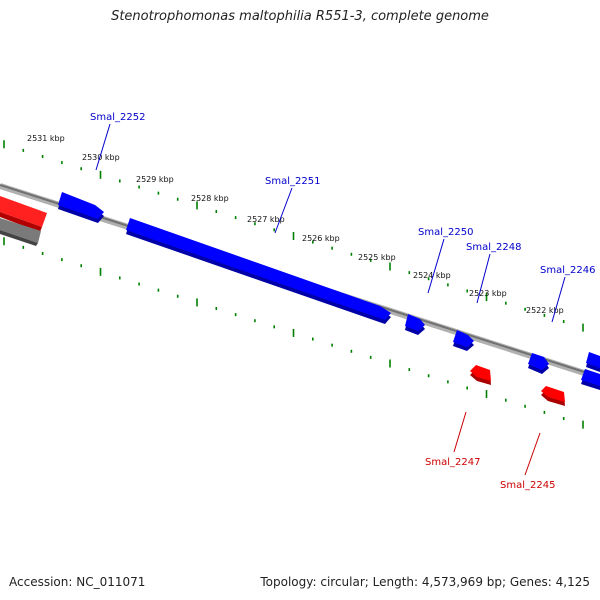 The width and height of the screenshot is (600, 600). I want to click on left-edge-features, so click(23, 221).